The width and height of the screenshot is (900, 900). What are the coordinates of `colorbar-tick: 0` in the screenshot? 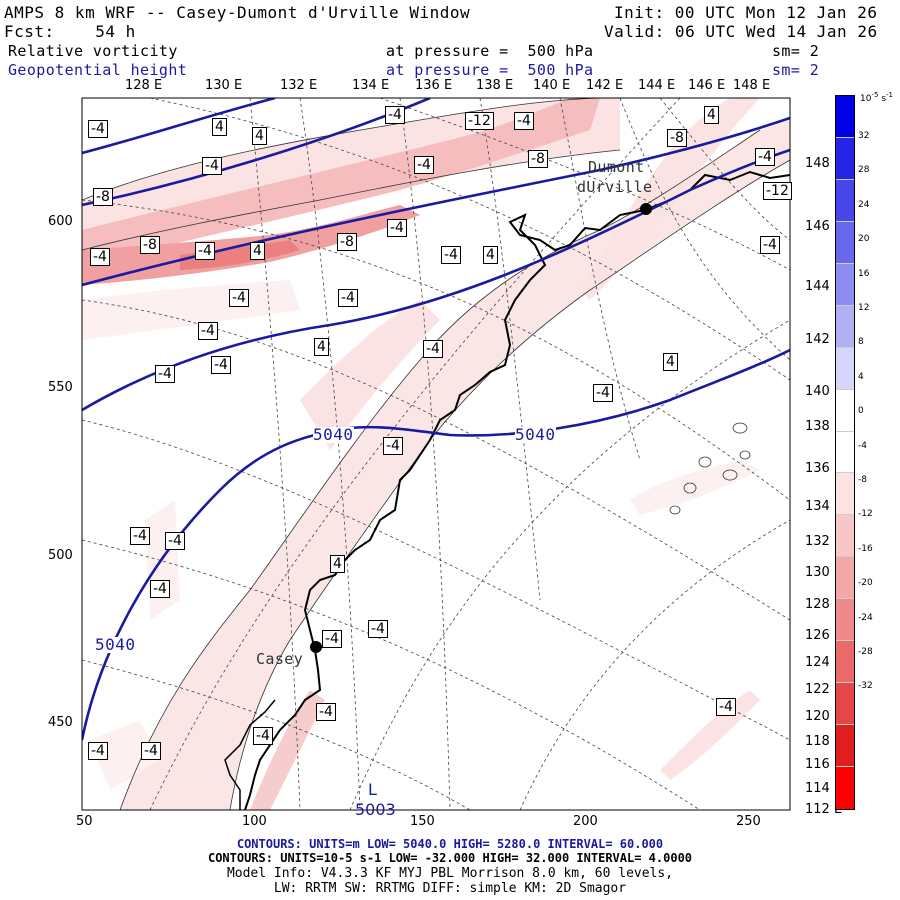 It's located at (861, 411).